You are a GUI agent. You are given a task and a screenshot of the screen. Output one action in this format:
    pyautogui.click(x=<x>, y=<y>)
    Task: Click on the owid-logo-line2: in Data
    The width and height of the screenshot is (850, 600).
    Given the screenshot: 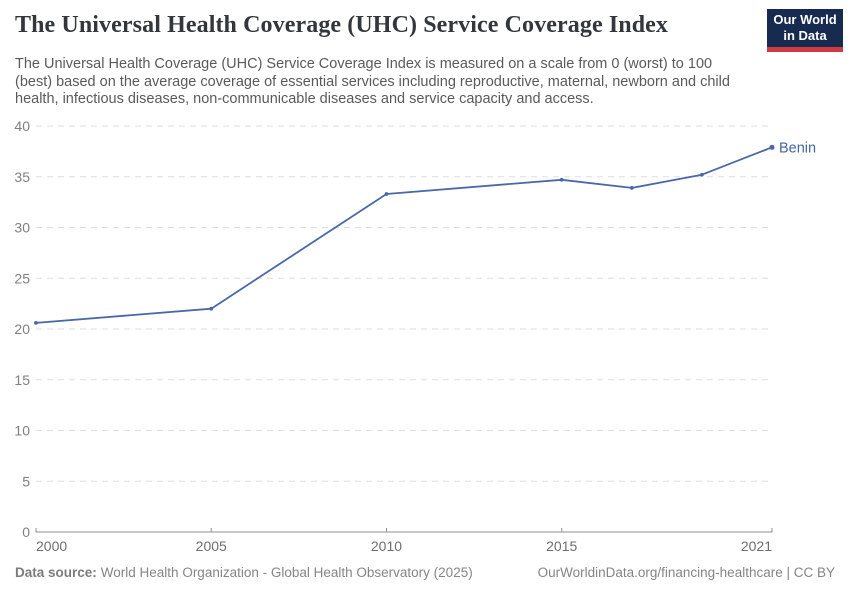 What is the action you would take?
    pyautogui.click(x=805, y=35)
    